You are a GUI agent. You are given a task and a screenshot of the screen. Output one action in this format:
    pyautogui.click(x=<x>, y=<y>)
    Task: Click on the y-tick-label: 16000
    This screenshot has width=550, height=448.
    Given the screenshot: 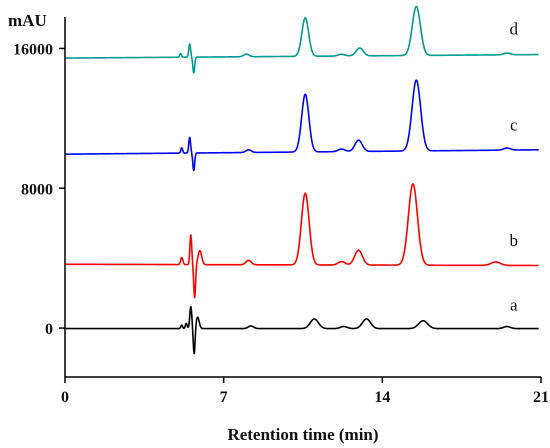 What is the action you would take?
    pyautogui.click(x=33, y=49)
    